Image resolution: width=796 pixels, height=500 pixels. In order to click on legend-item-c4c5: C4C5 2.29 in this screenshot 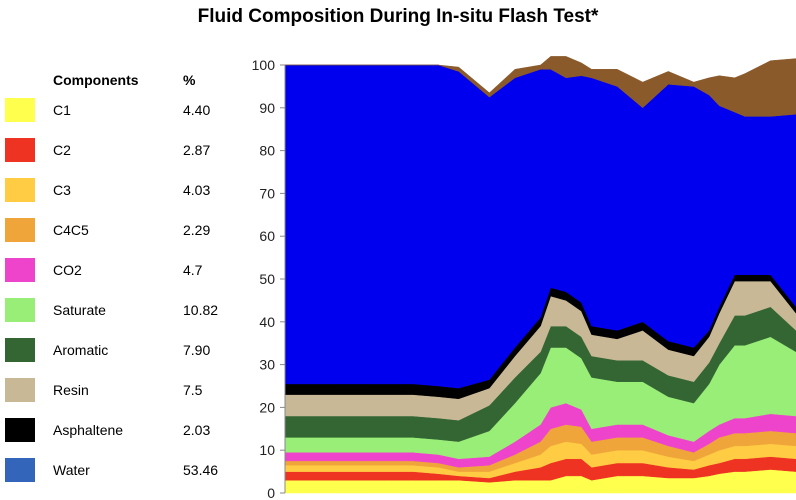, I will do `click(120, 233)`.